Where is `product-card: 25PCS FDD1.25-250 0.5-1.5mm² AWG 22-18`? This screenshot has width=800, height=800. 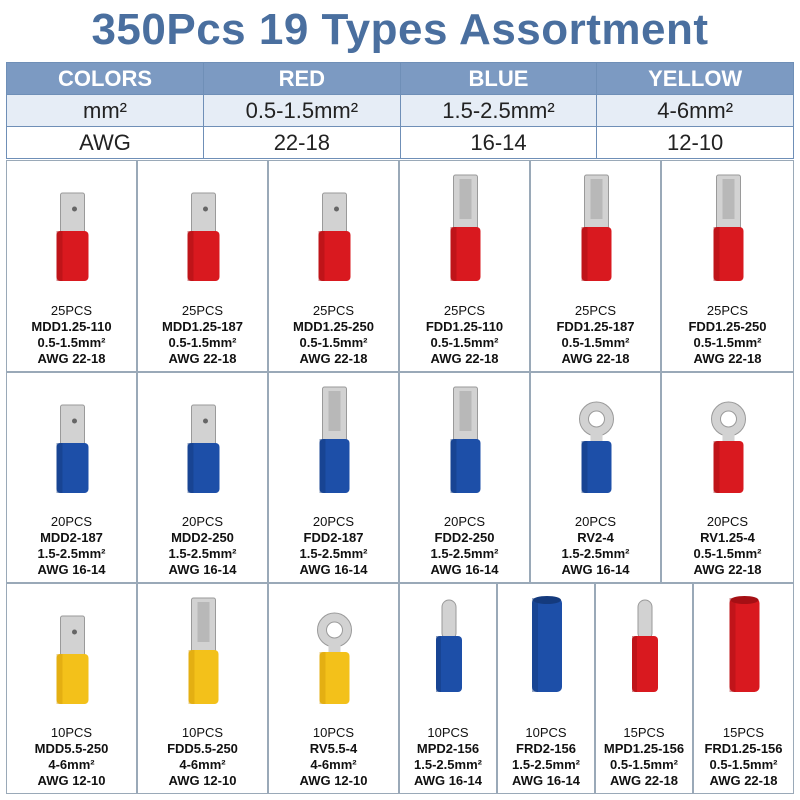 product-card: 25PCS FDD1.25-250 0.5-1.5mm² AWG 22-18 is located at coordinates (727, 266).